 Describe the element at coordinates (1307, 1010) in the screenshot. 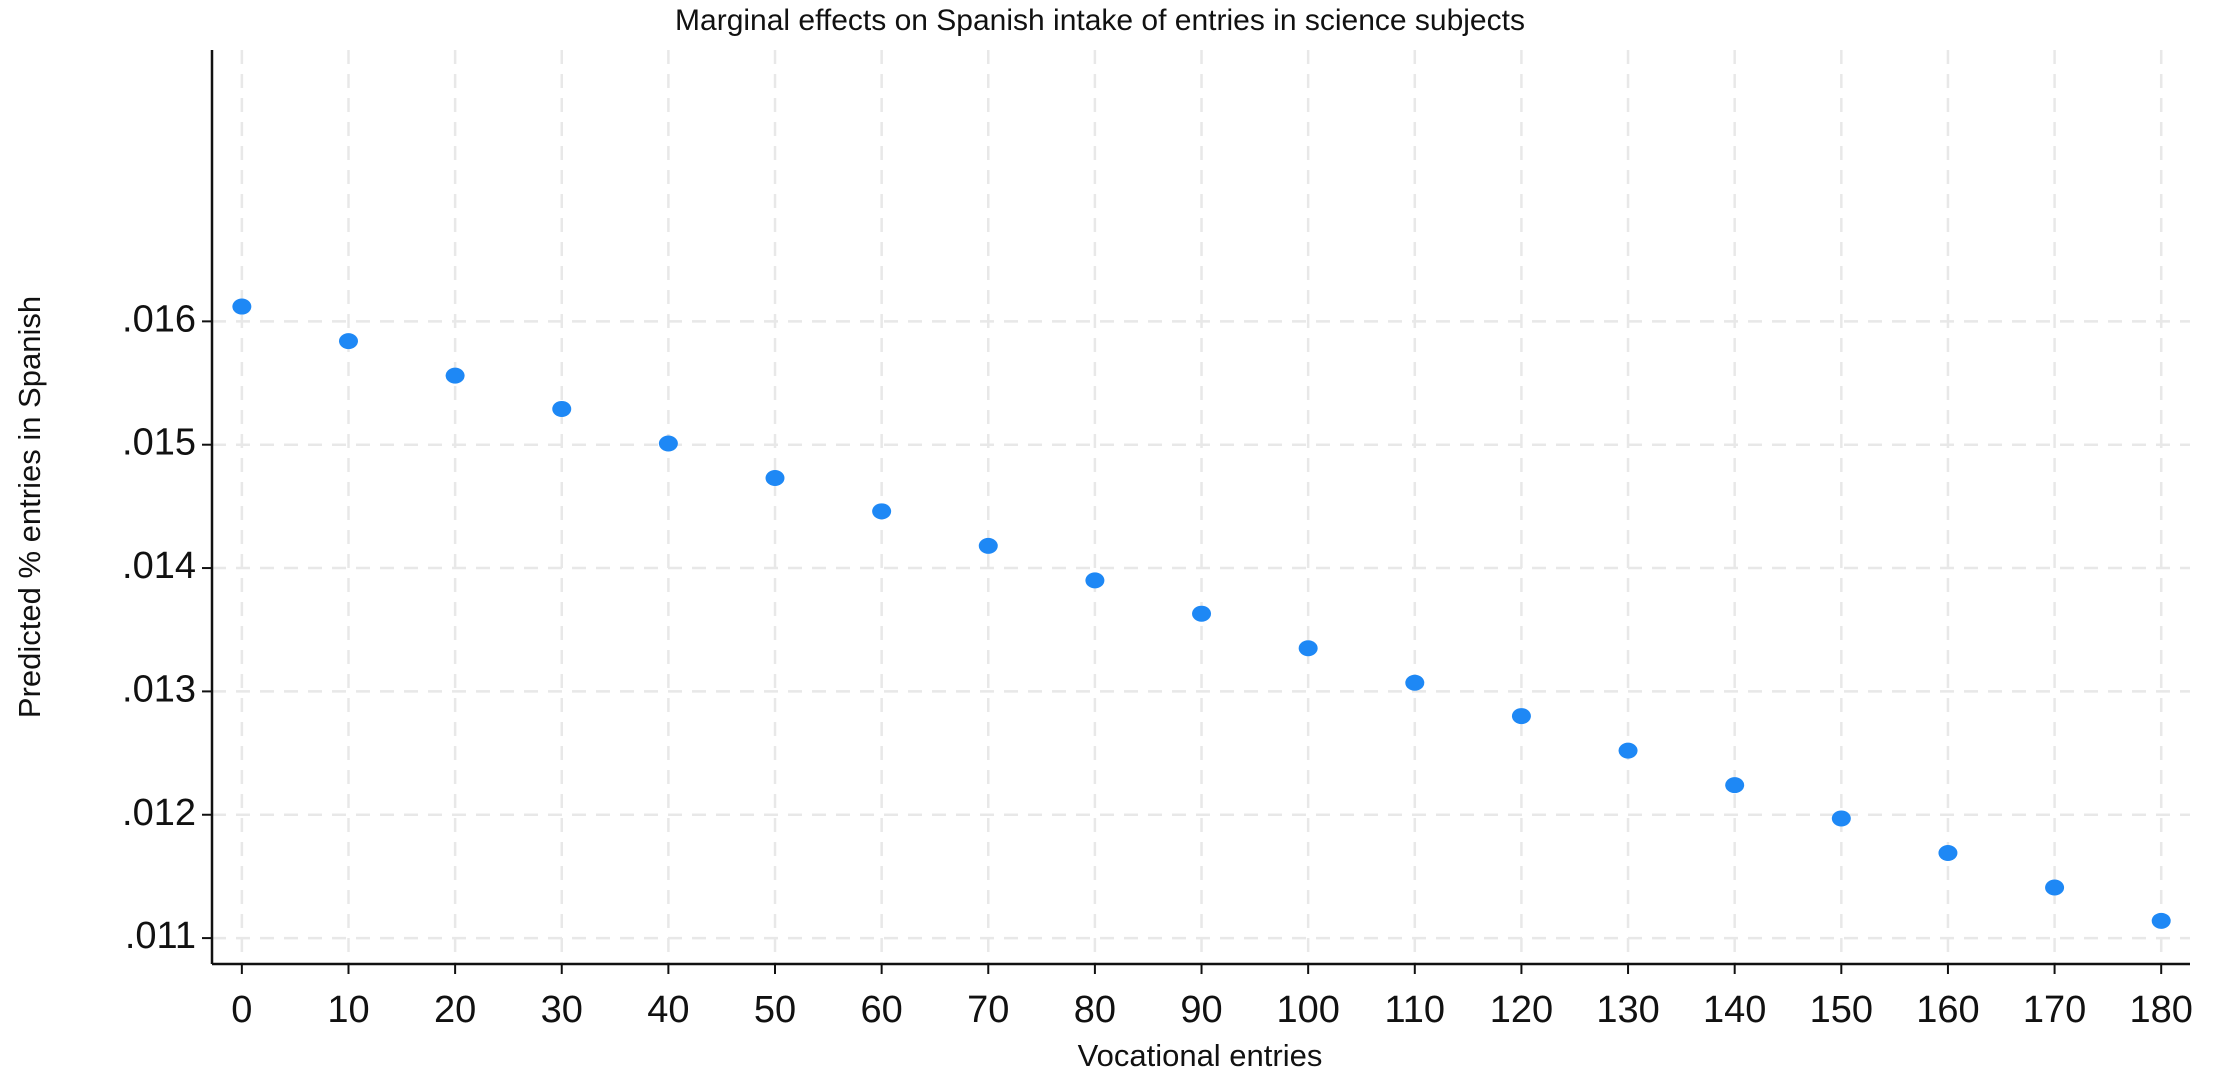

I see `x-tick-label: 100` at that location.